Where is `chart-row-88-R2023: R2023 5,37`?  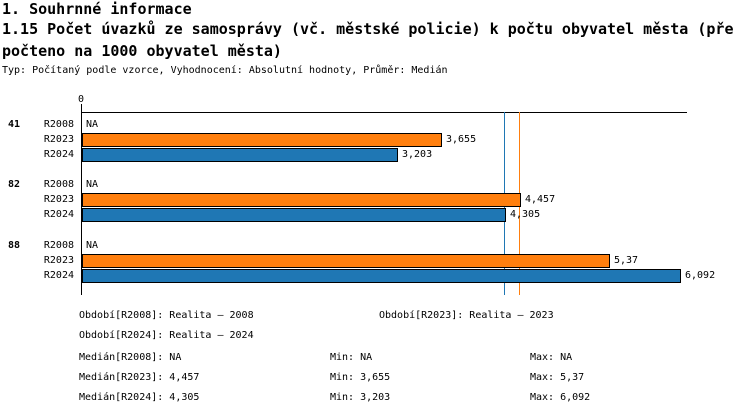
chart-row-88-R2023: R2023 5,37 is located at coordinates (375, 260).